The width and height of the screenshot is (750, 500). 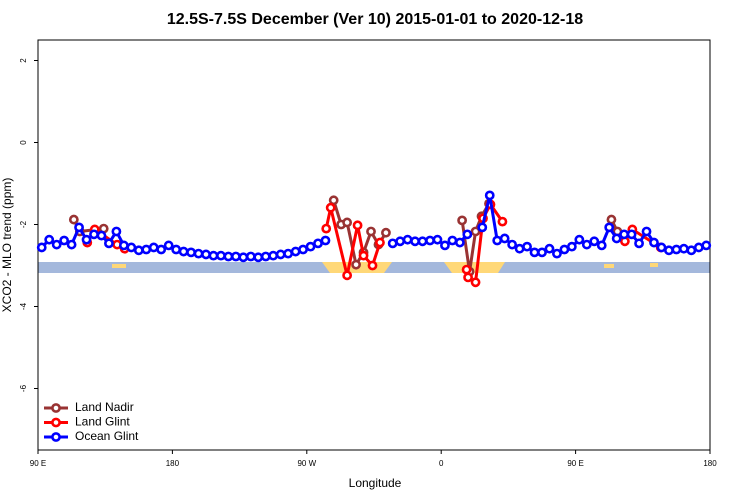 What do you see at coordinates (23, 224) in the screenshot?
I see `y-tick-label: -2` at bounding box center [23, 224].